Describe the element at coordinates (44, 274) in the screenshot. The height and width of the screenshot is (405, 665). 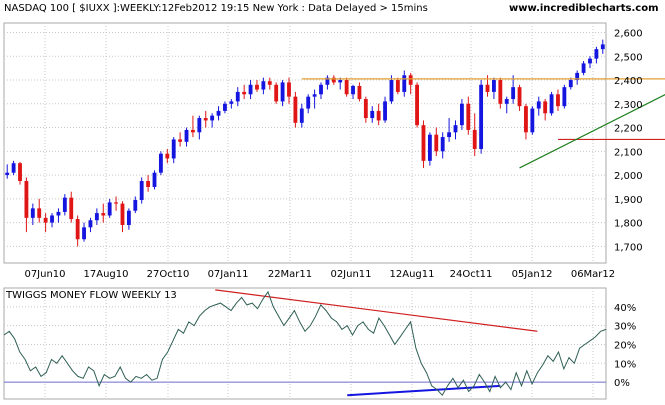
I see `x-tick-label: 07Jun10` at that location.